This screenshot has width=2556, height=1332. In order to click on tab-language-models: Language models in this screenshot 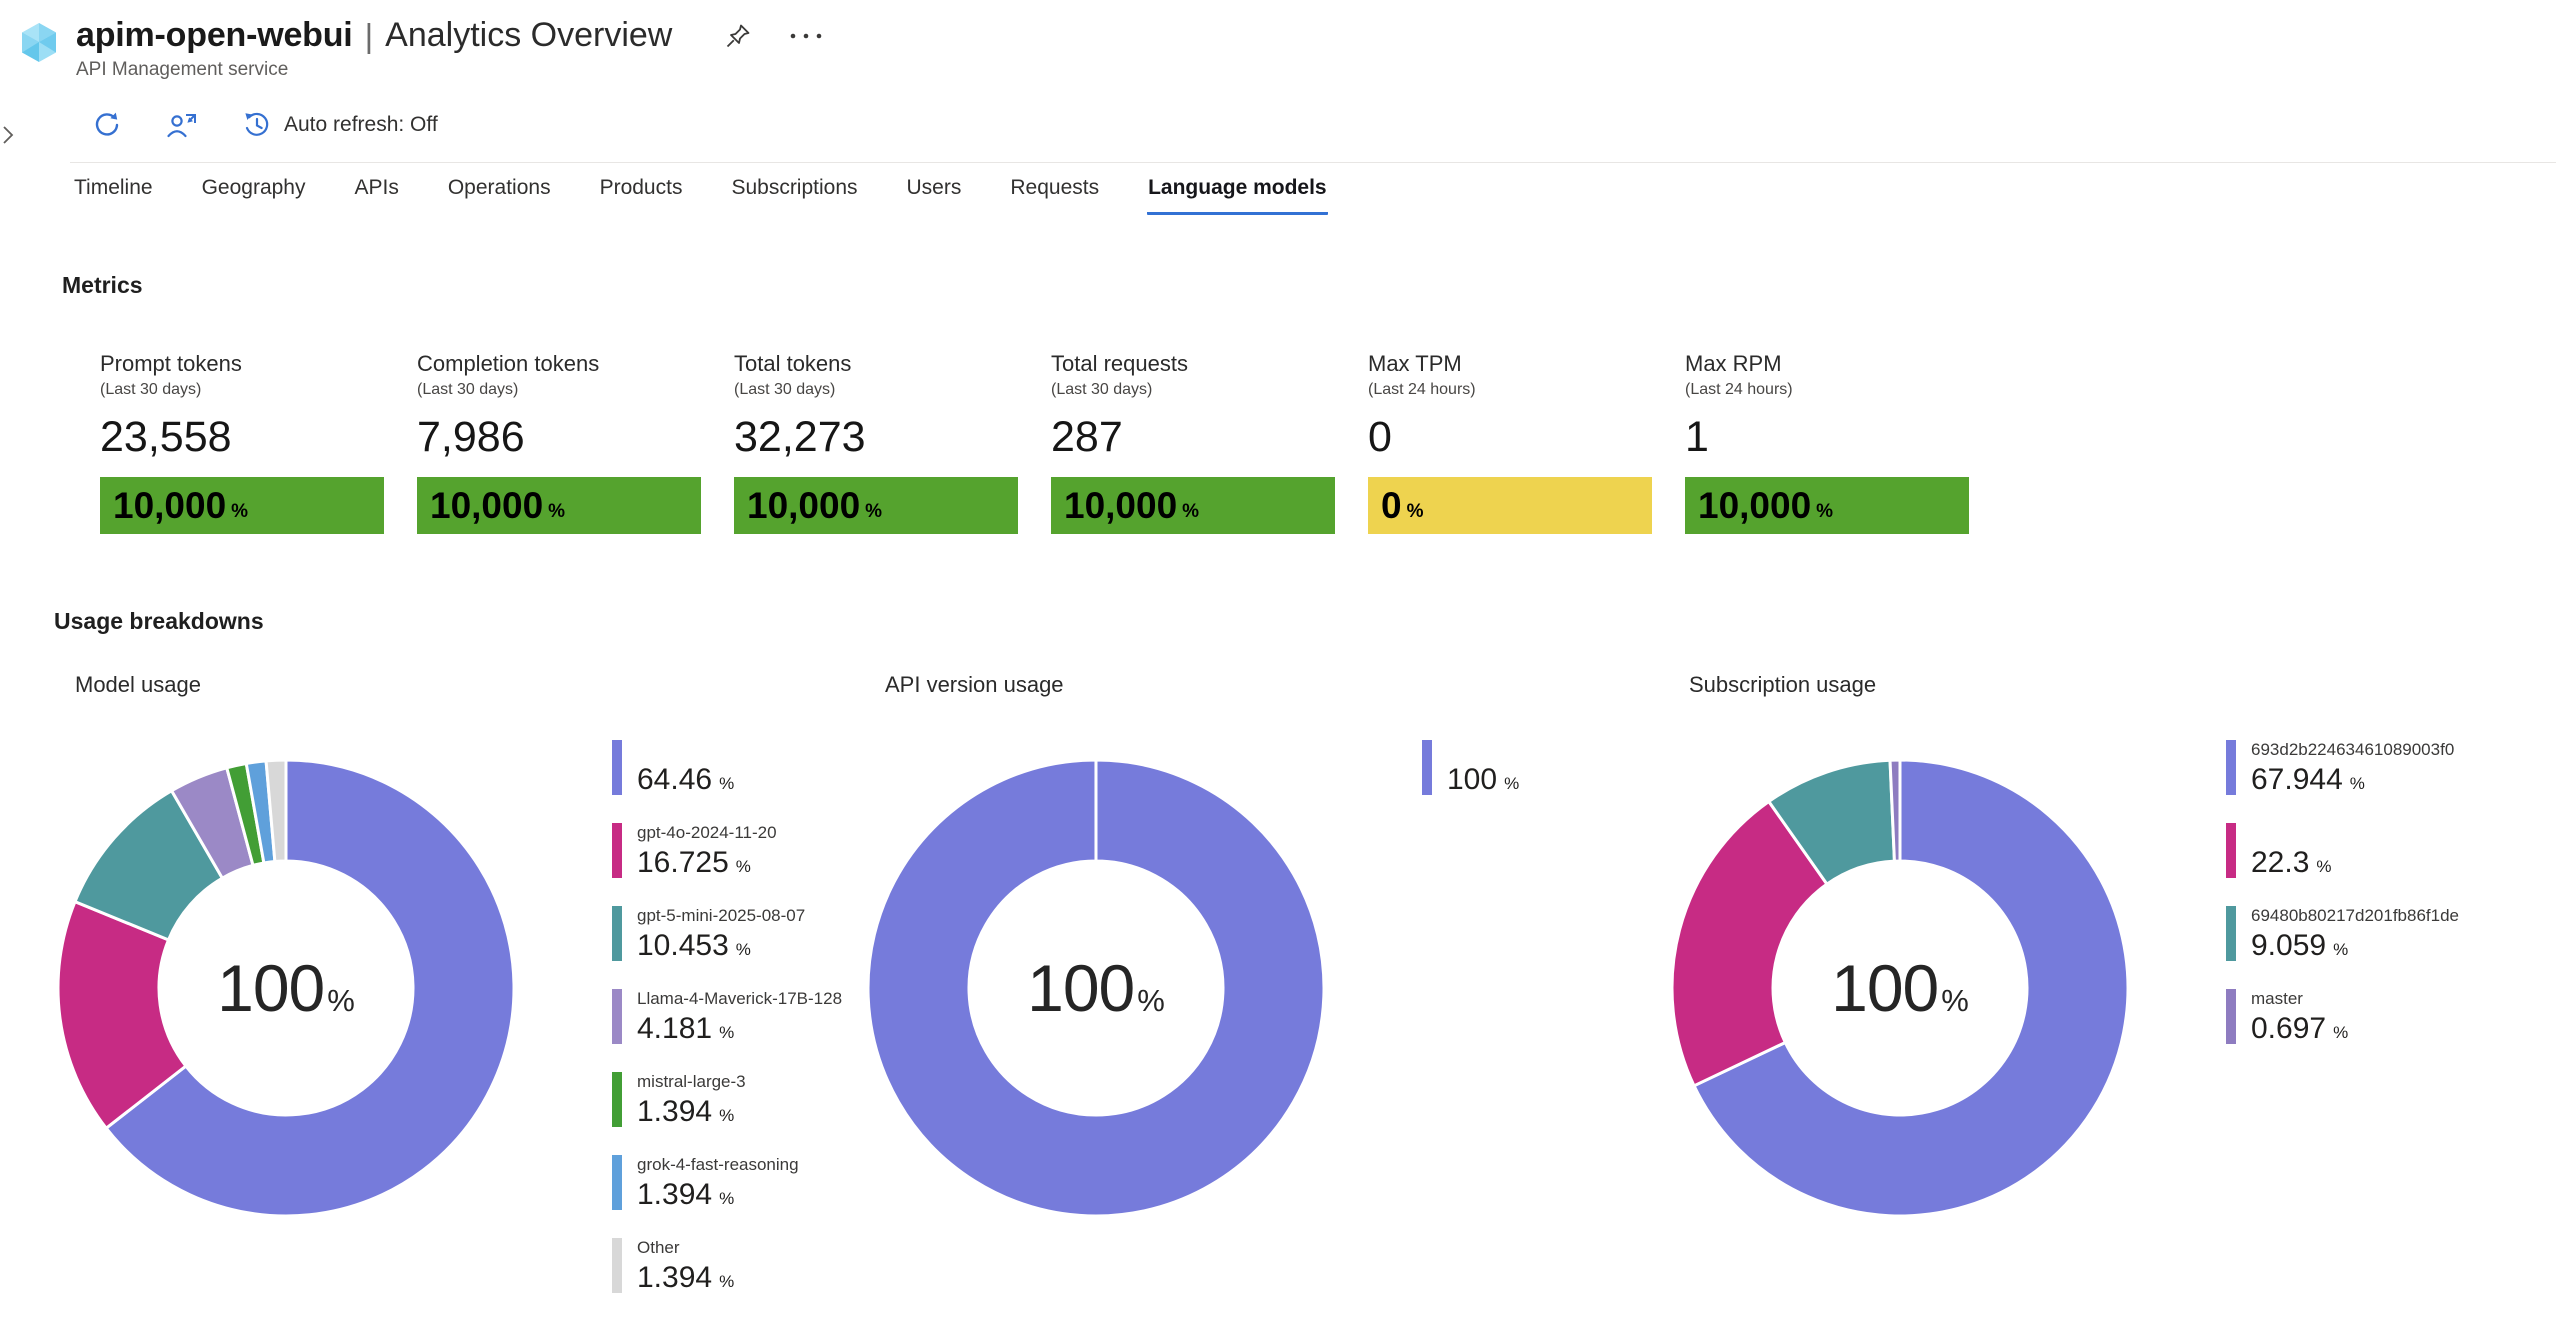, I will do `click(1237, 195)`.